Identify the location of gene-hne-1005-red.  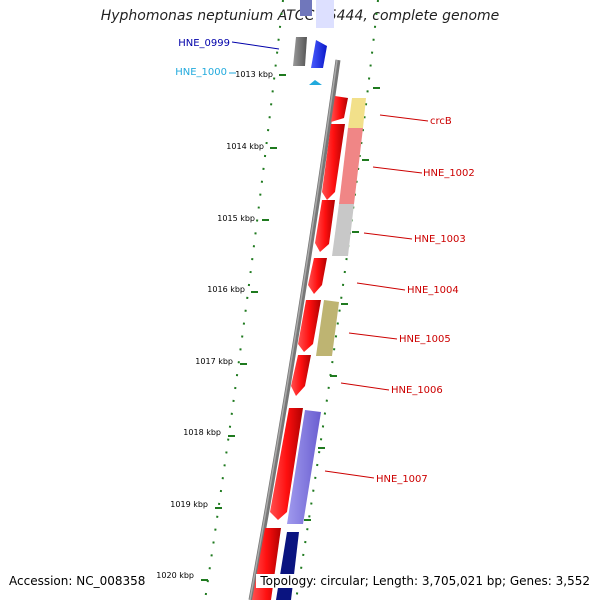
(309, 326).